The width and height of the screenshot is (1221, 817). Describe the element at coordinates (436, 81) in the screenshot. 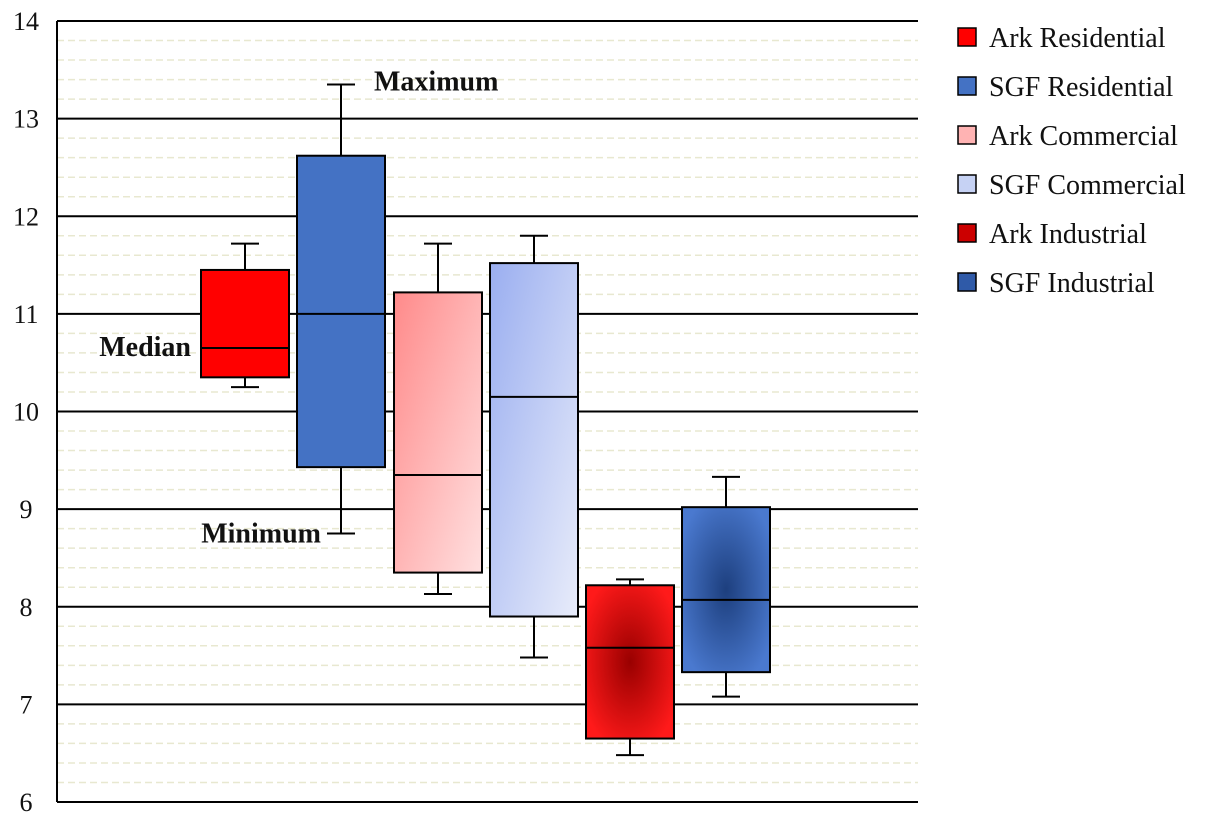

I see `annotation-max: Maximum` at that location.